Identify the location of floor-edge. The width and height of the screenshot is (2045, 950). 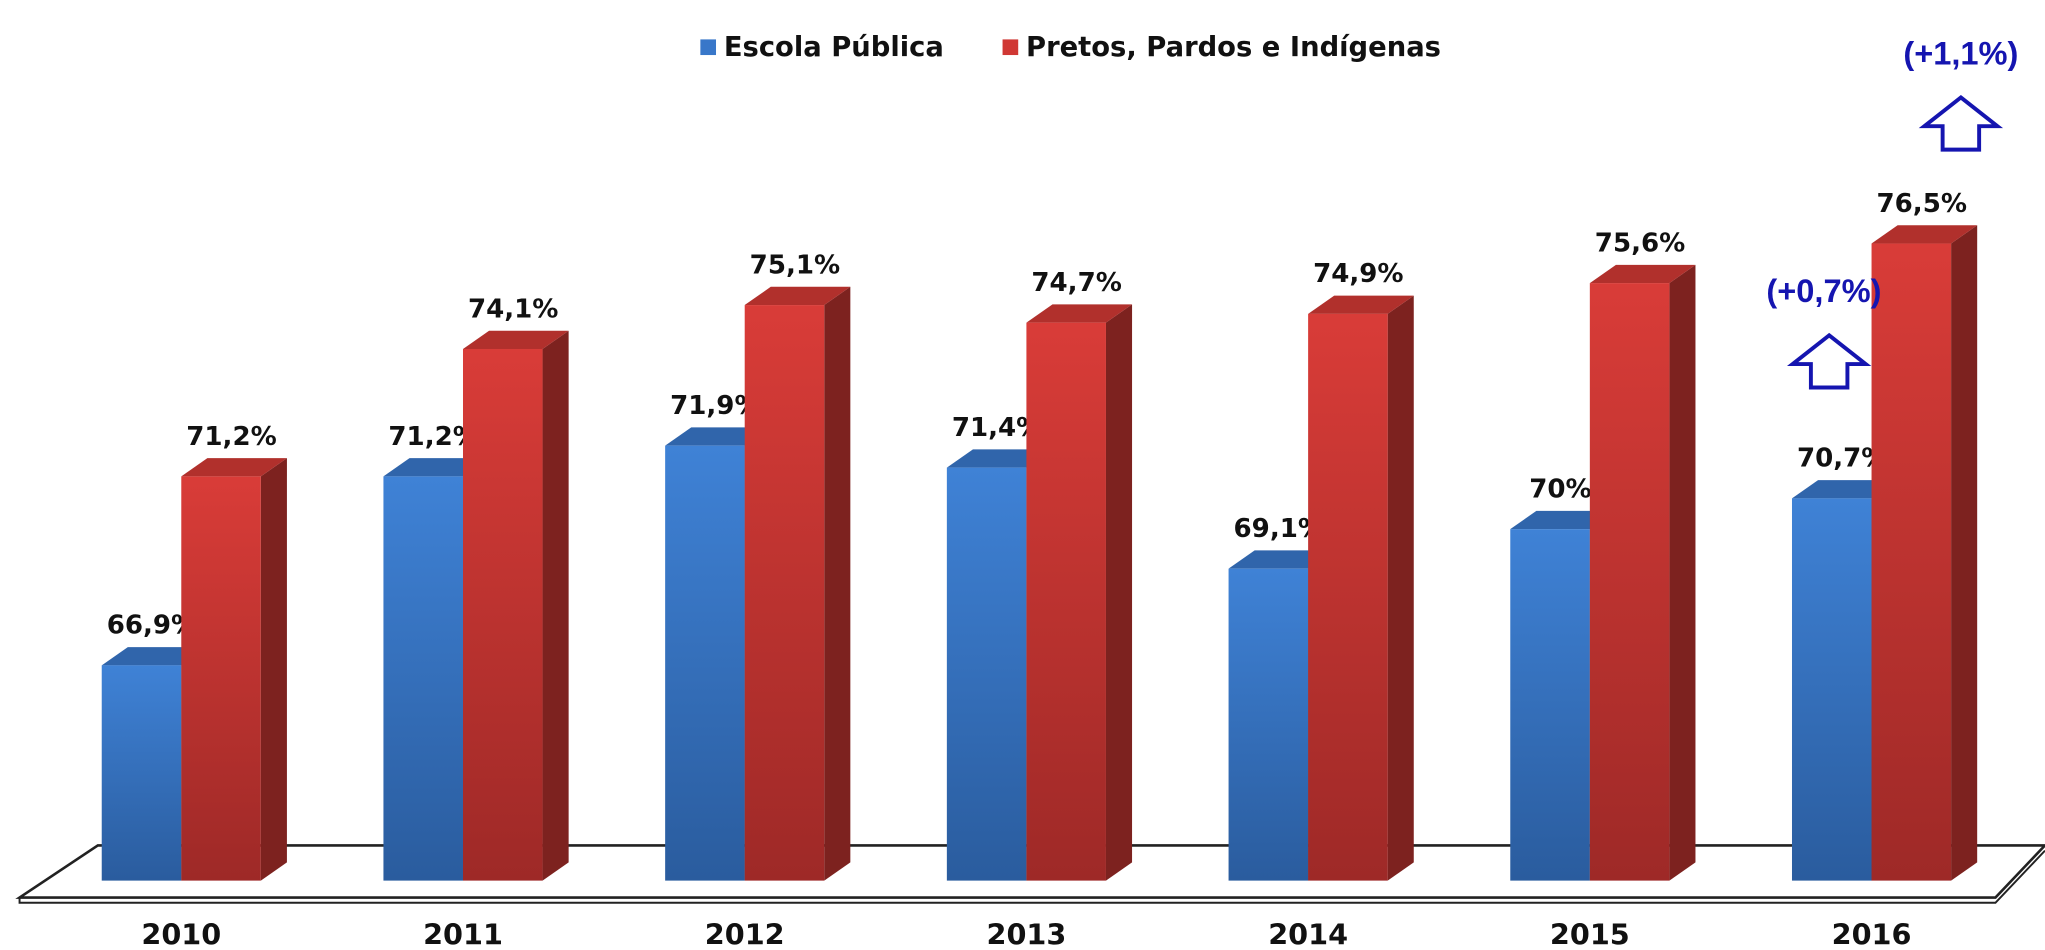
(1031, 876).